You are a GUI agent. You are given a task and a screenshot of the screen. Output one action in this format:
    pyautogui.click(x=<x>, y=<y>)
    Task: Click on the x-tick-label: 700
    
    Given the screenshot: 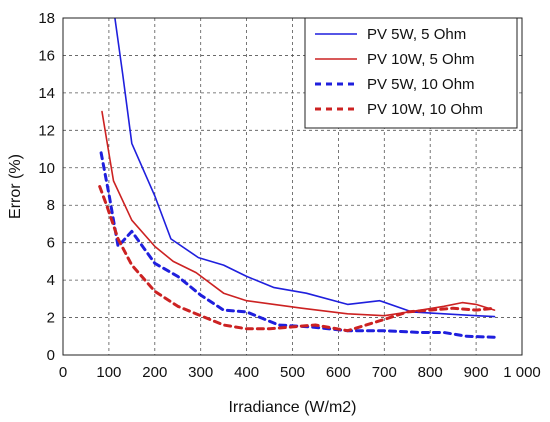 What is the action you would take?
    pyautogui.click(x=384, y=372)
    